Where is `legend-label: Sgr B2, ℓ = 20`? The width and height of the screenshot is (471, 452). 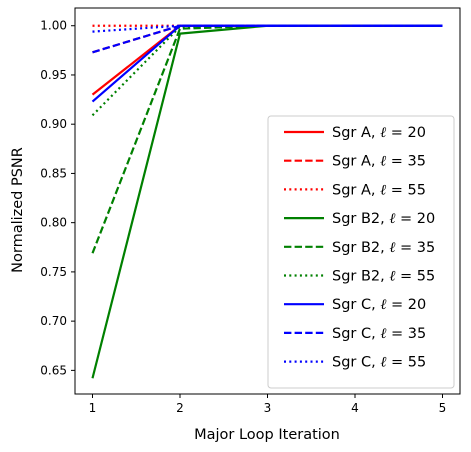
legend-label: Sgr B2, ℓ = 20 is located at coordinates (383, 219).